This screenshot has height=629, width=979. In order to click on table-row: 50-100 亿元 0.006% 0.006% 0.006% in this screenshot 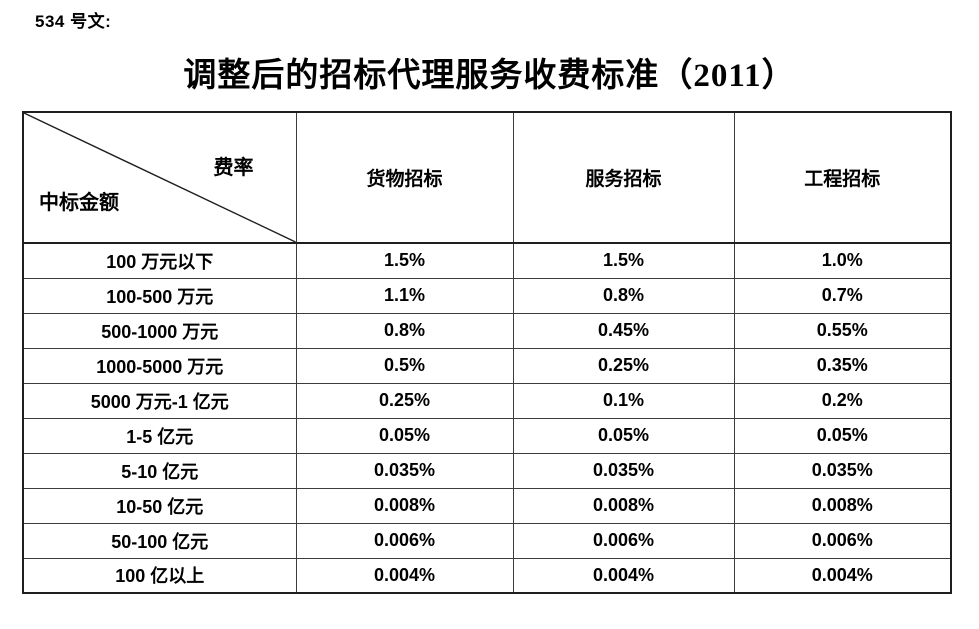, I will do `click(487, 540)`.